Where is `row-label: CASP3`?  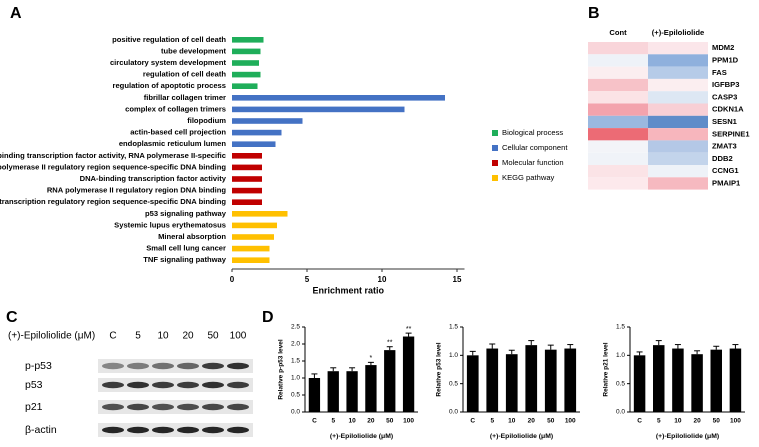 row-label: CASP3 is located at coordinates (724, 96).